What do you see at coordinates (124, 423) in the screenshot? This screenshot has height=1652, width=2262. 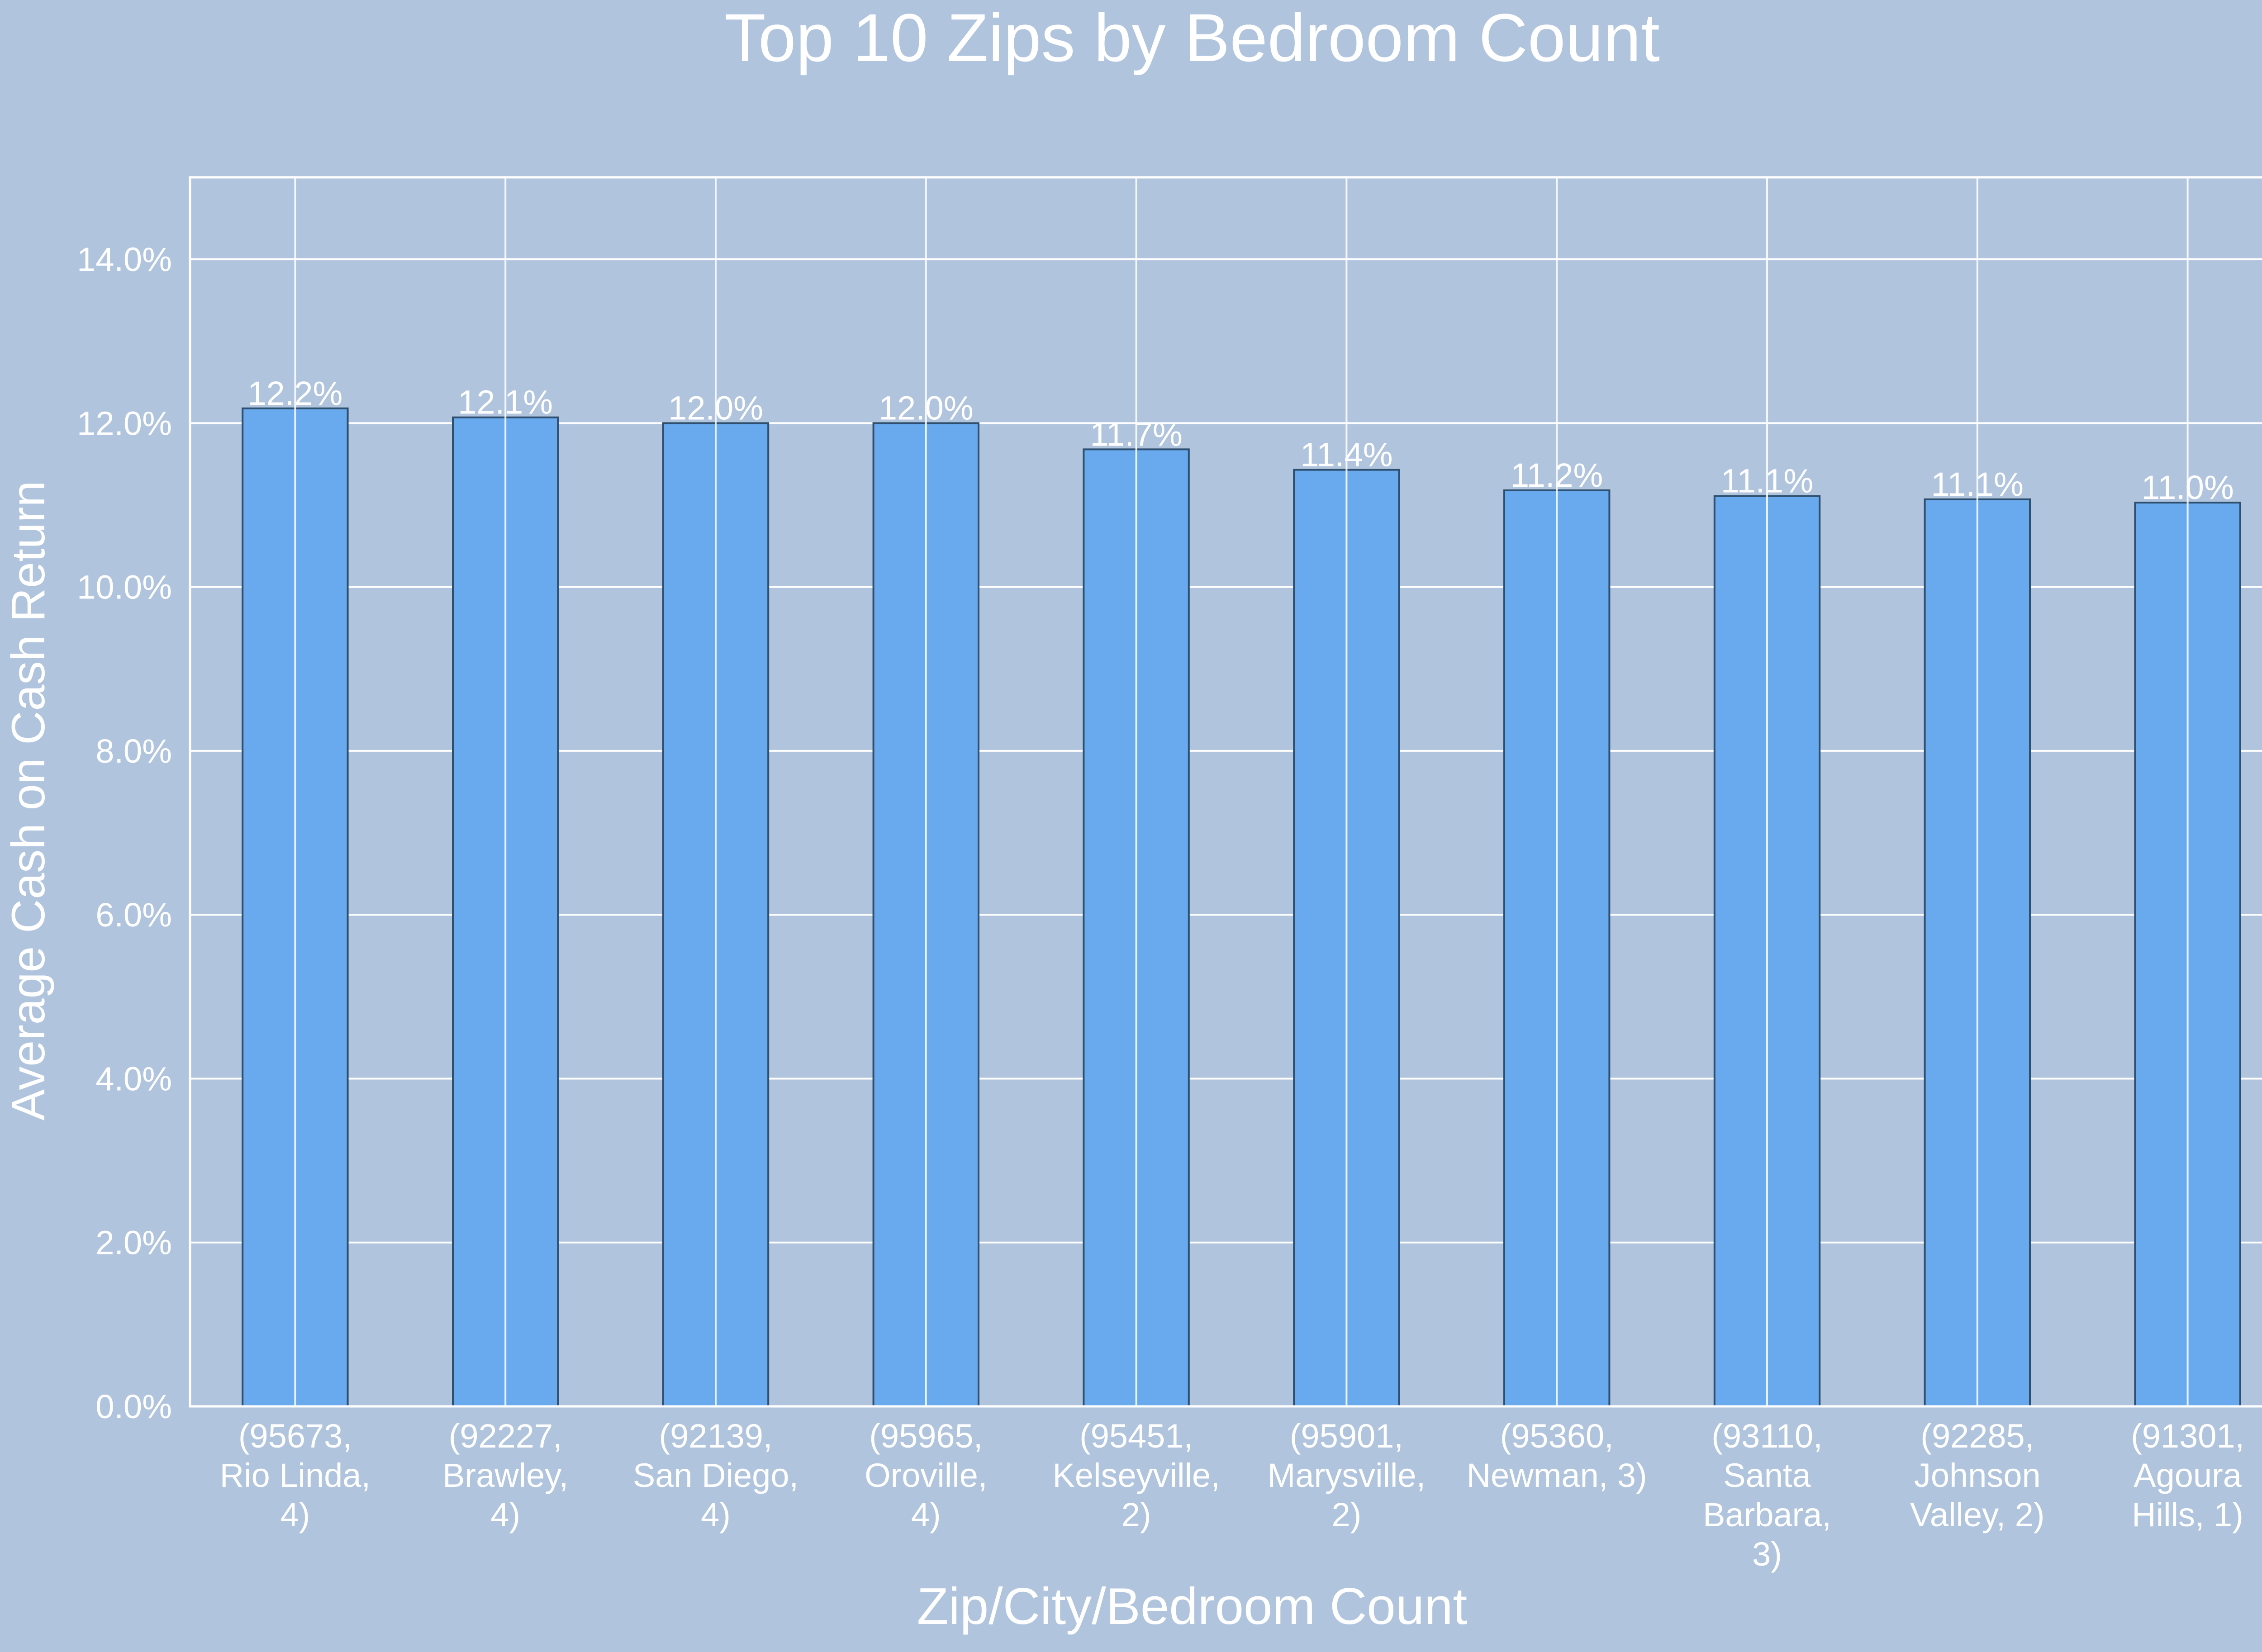 I see `y-tick-label: 12.0%` at bounding box center [124, 423].